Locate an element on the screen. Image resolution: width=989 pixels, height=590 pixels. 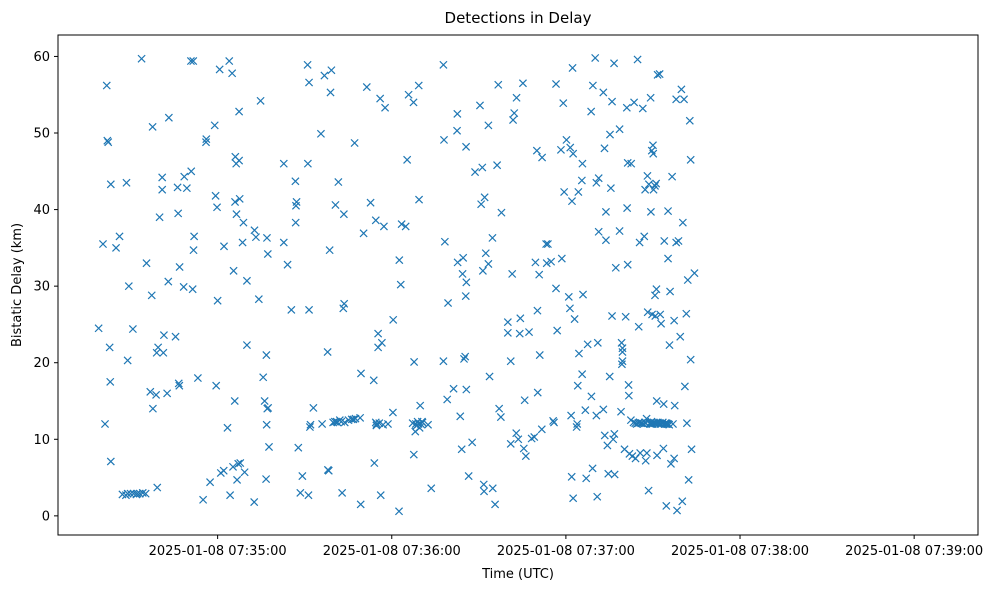
y-tick-label: 20 is located at coordinates (41, 363).